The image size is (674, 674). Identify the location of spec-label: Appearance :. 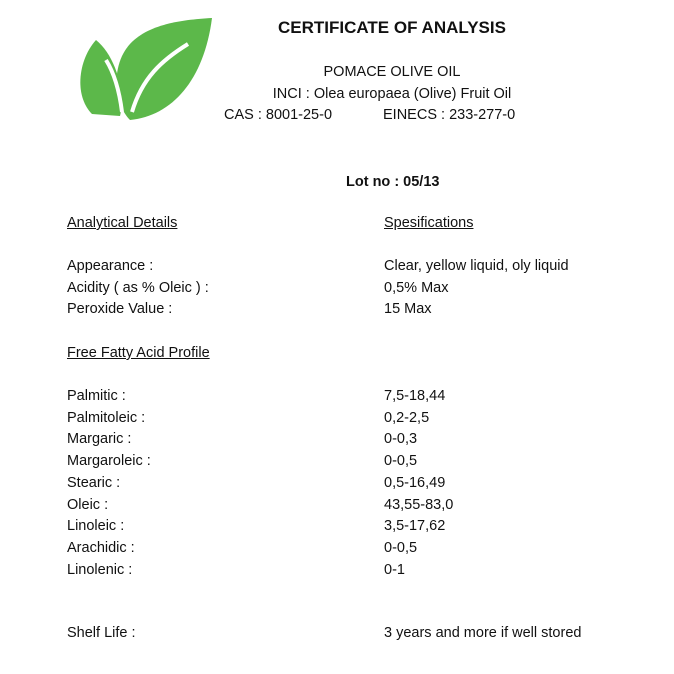
(110, 266).